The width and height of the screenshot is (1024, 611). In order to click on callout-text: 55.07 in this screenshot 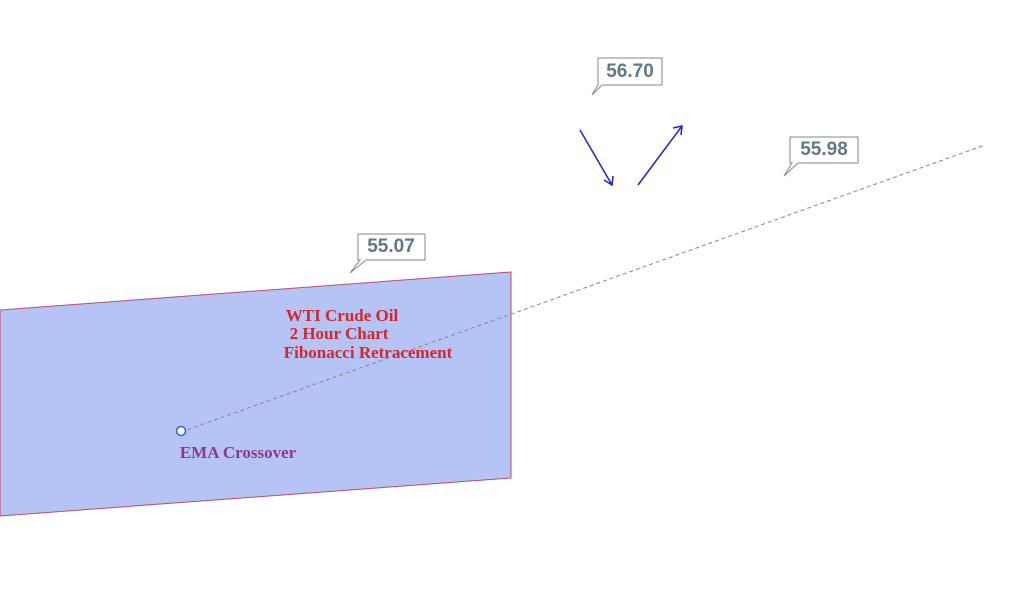, I will do `click(391, 246)`.